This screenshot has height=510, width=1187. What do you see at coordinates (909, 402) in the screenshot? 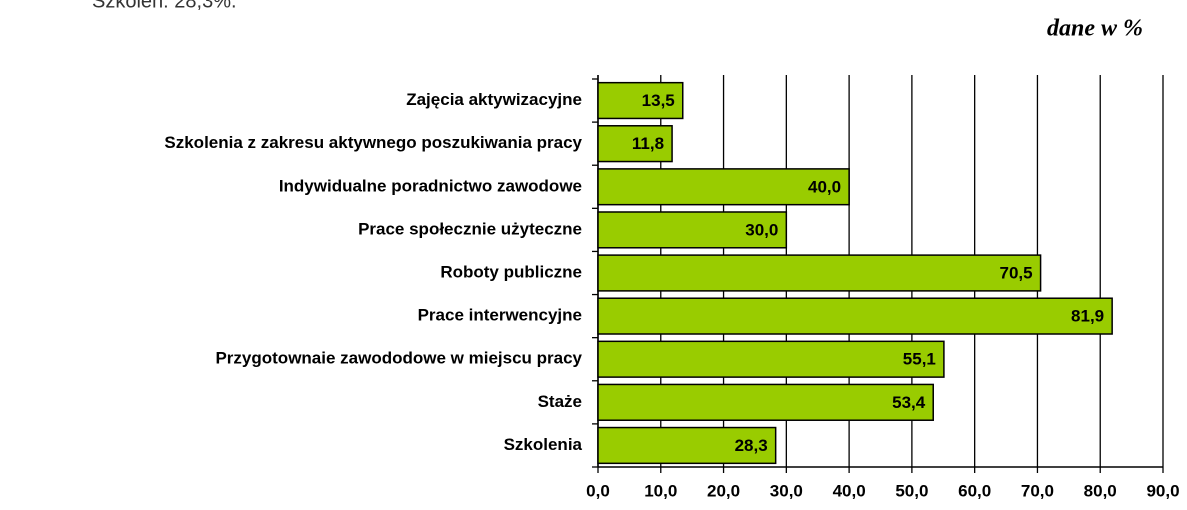
I see `value-label: 53,4` at bounding box center [909, 402].